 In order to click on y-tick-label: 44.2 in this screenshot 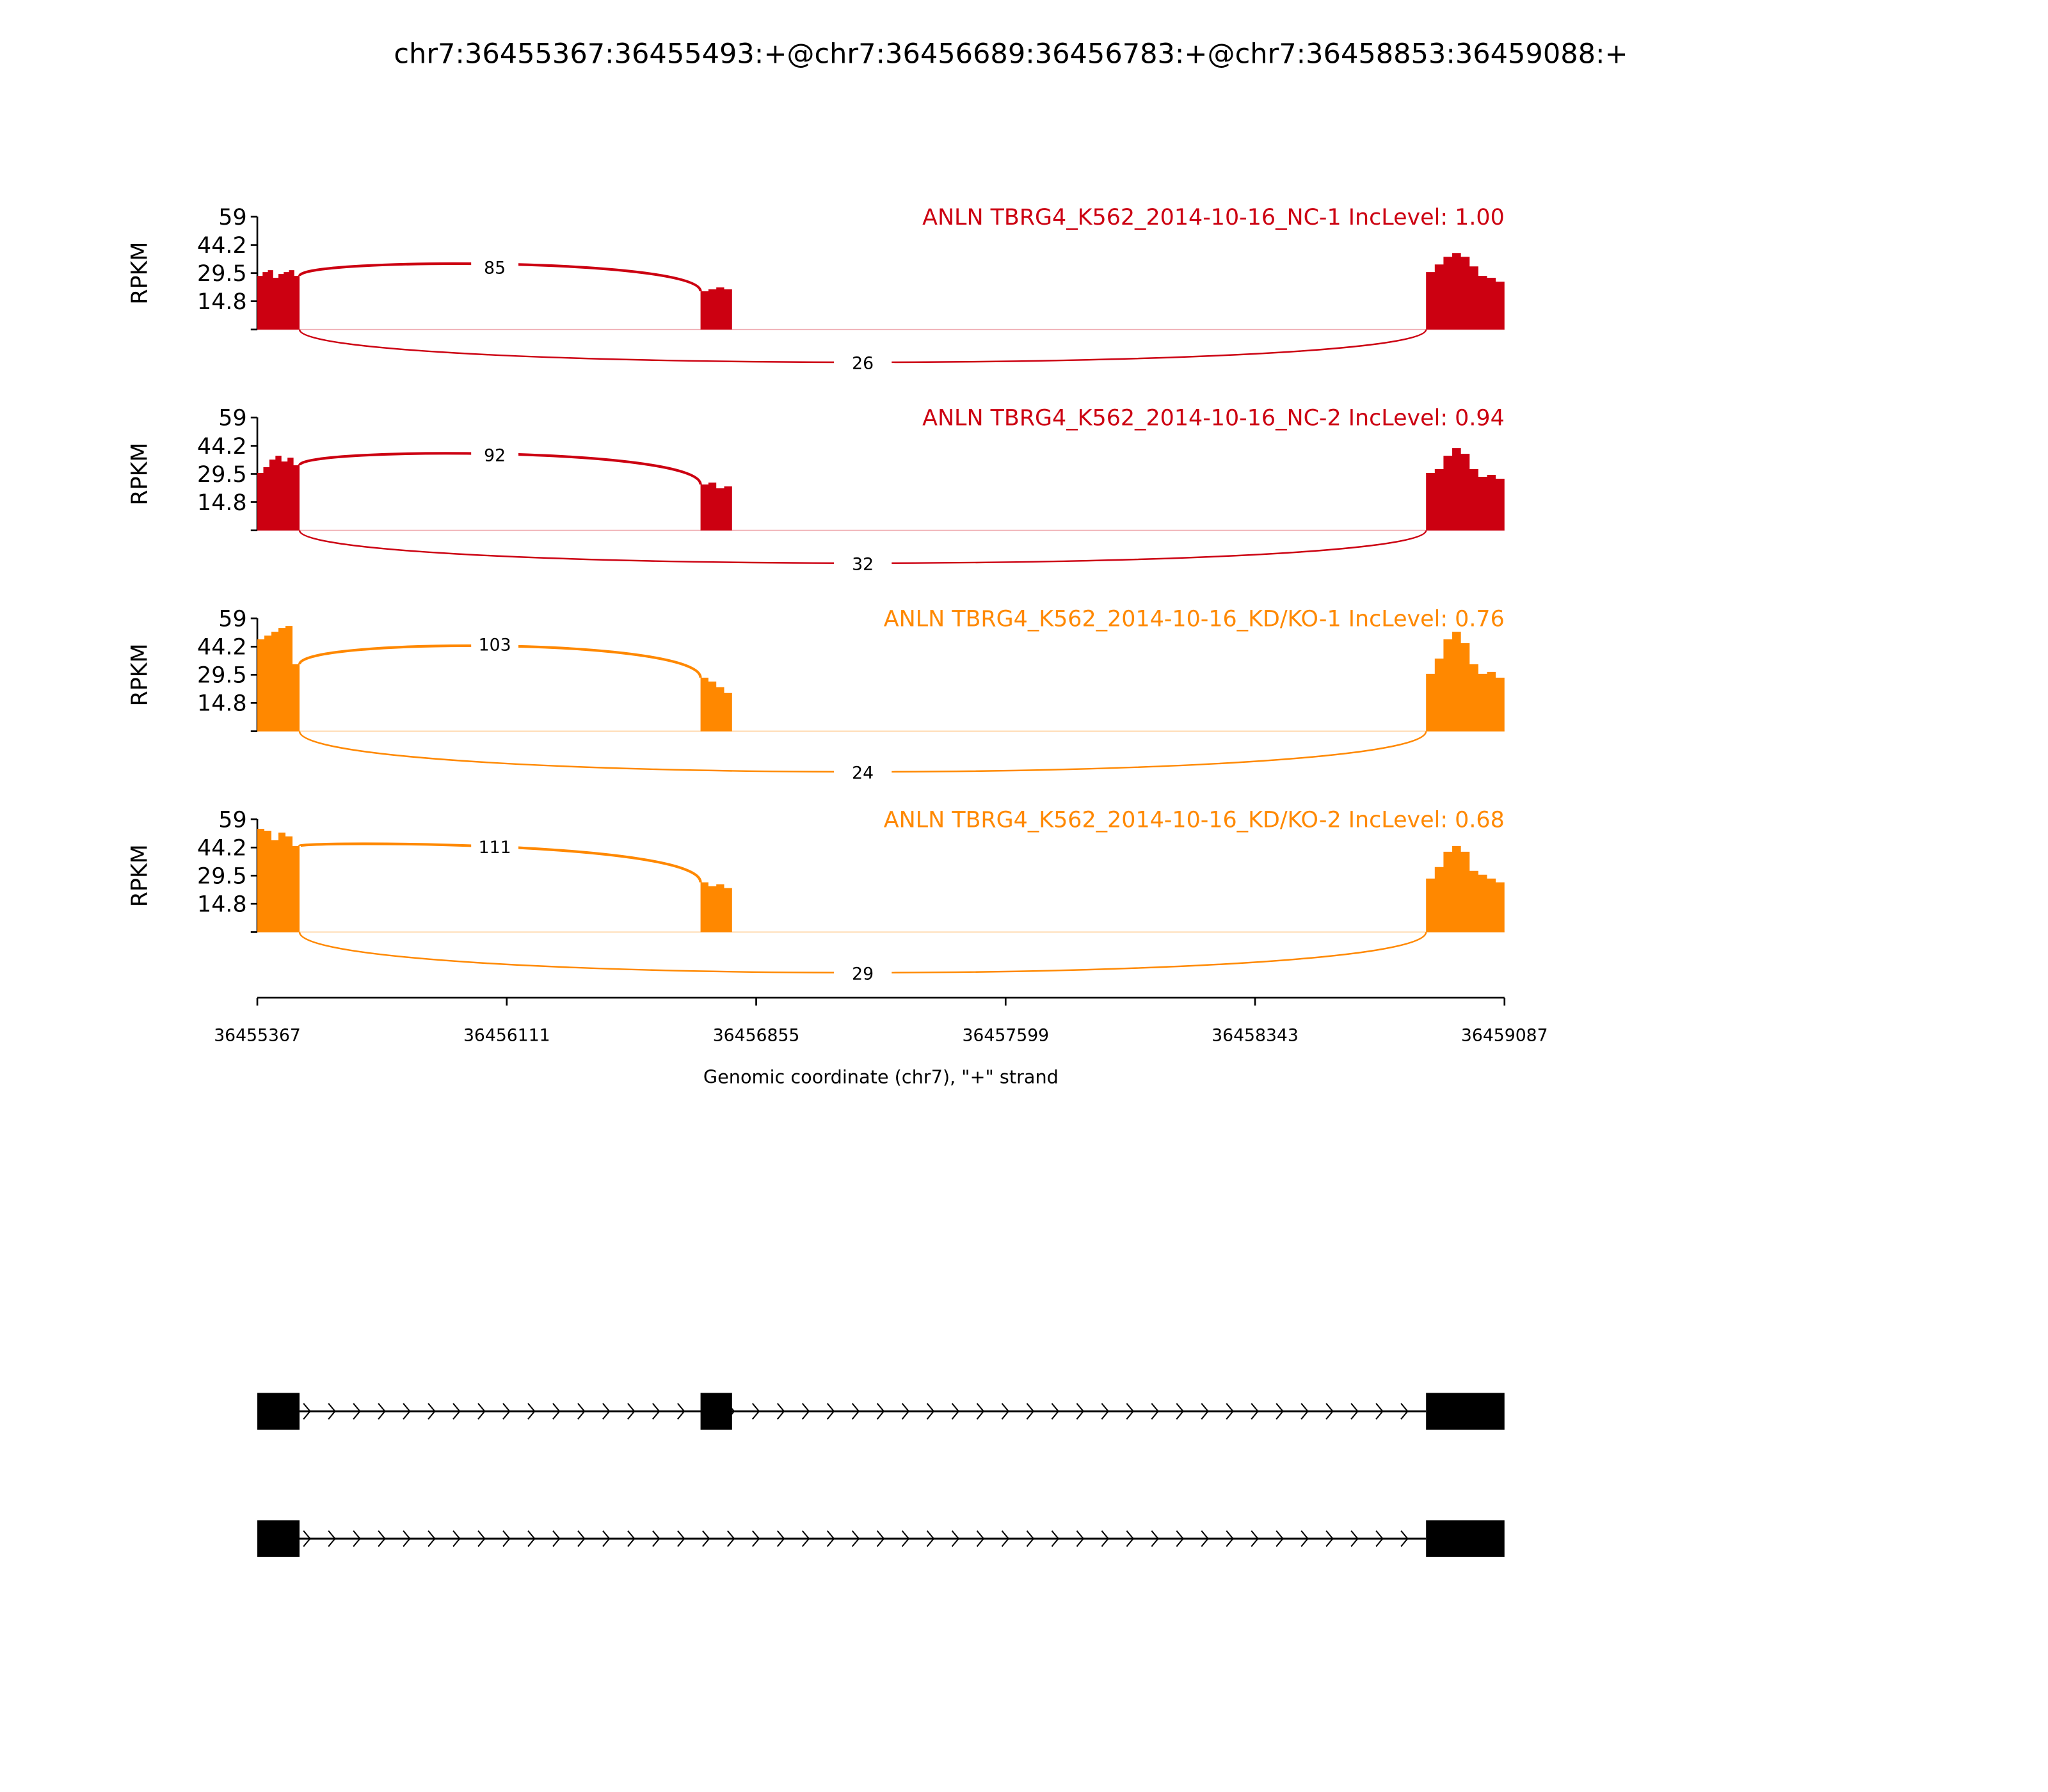, I will do `click(222, 647)`.